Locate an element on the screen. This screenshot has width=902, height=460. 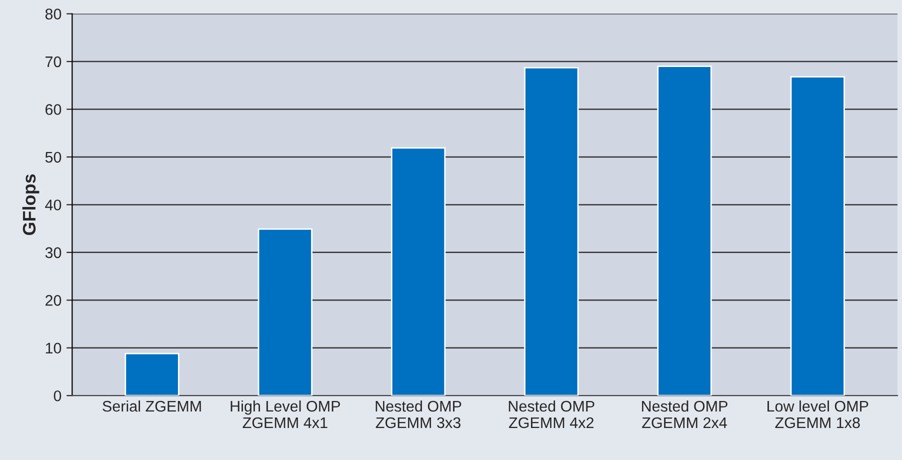
y-tick-label: 10 is located at coordinates (54, 348).